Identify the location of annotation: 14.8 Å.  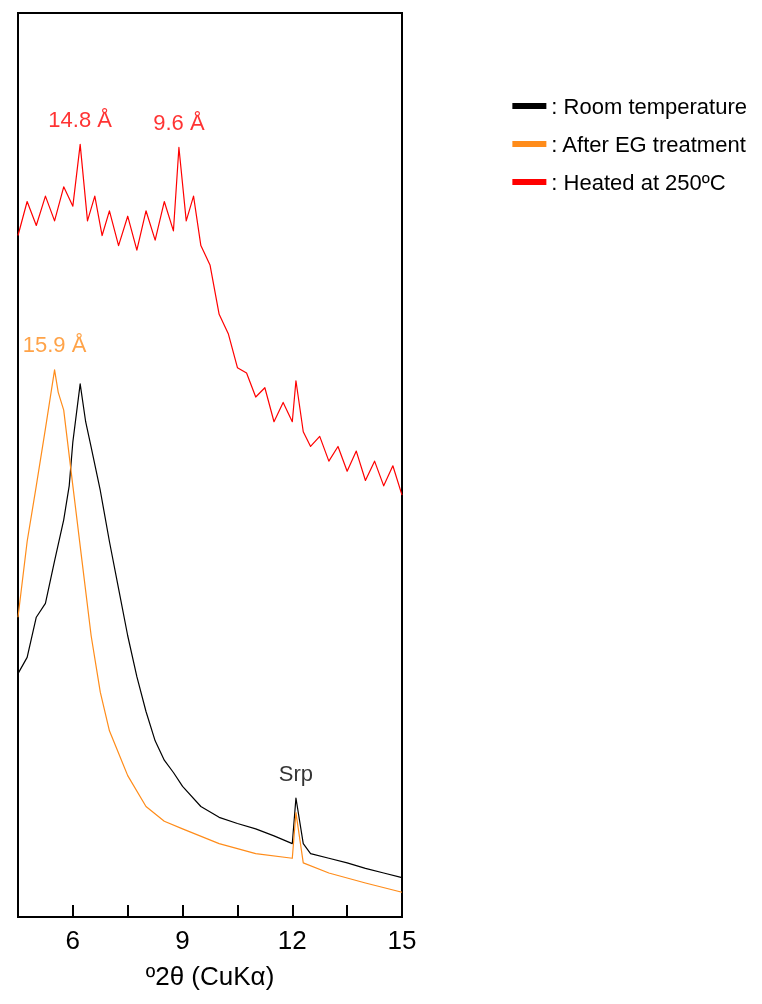
(80, 119).